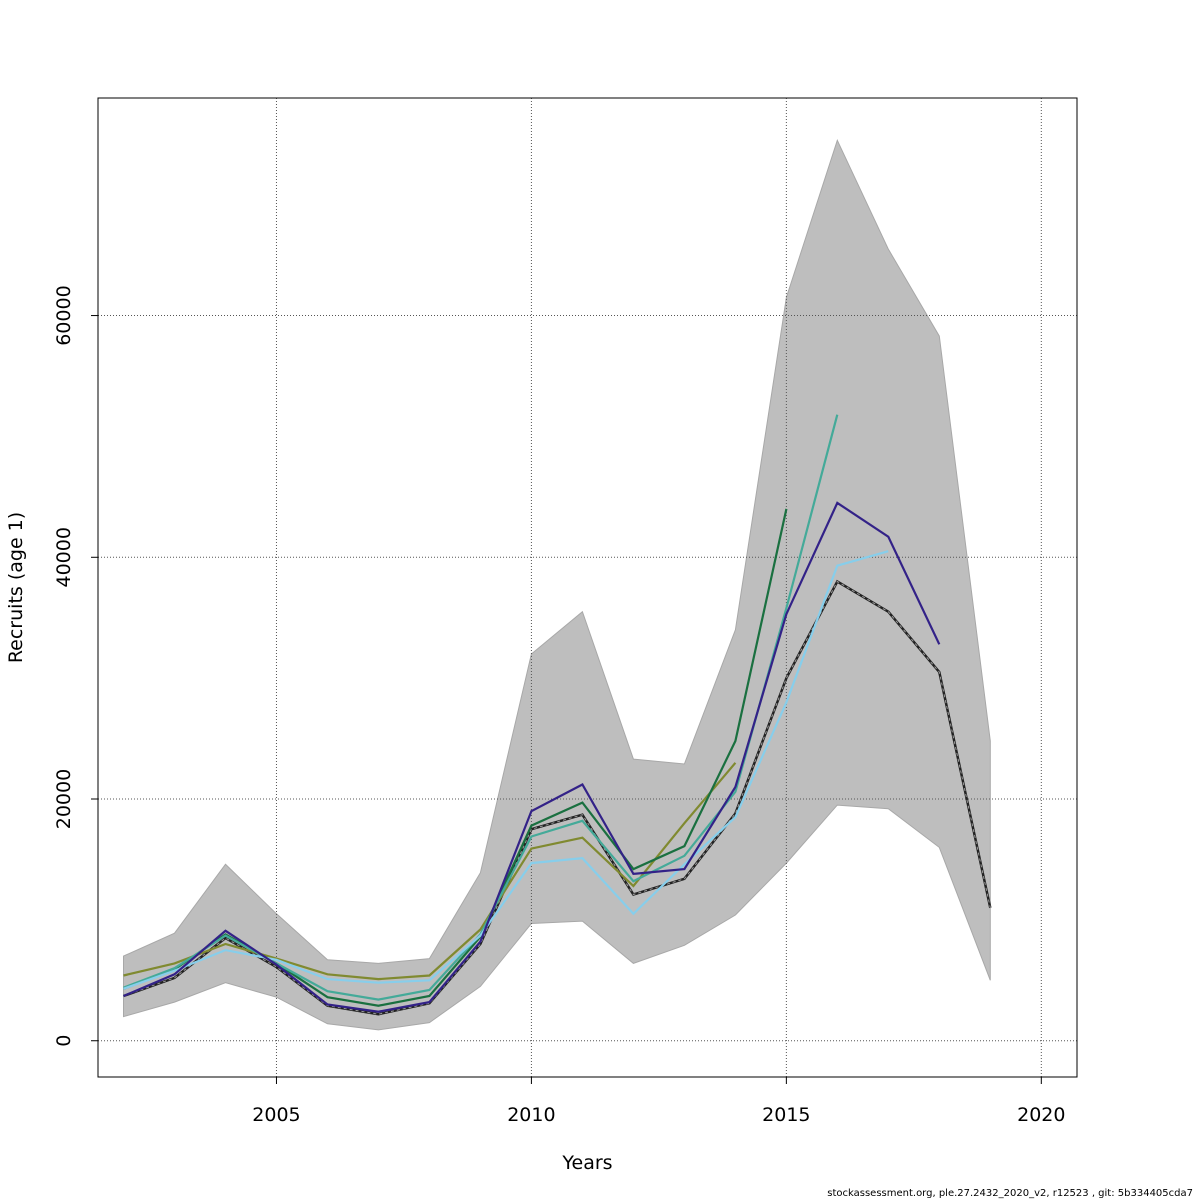  Describe the element at coordinates (64, 315) in the screenshot. I see `y-tick-label: 60000` at that location.